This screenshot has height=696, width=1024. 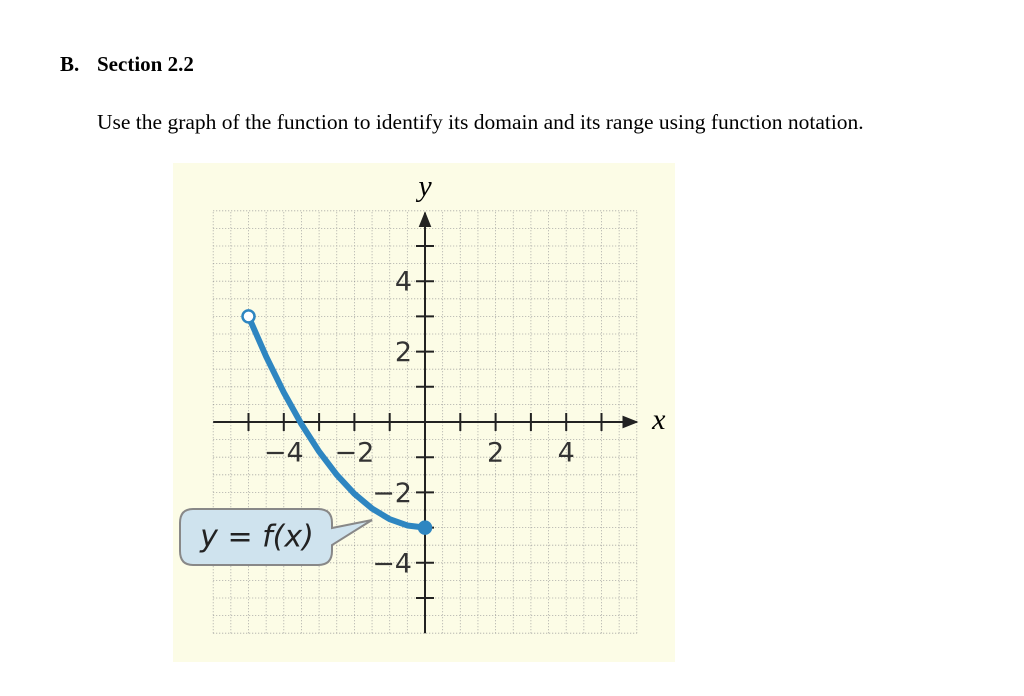 What do you see at coordinates (495, 453) in the screenshot?
I see `x-tick-label: 2` at bounding box center [495, 453].